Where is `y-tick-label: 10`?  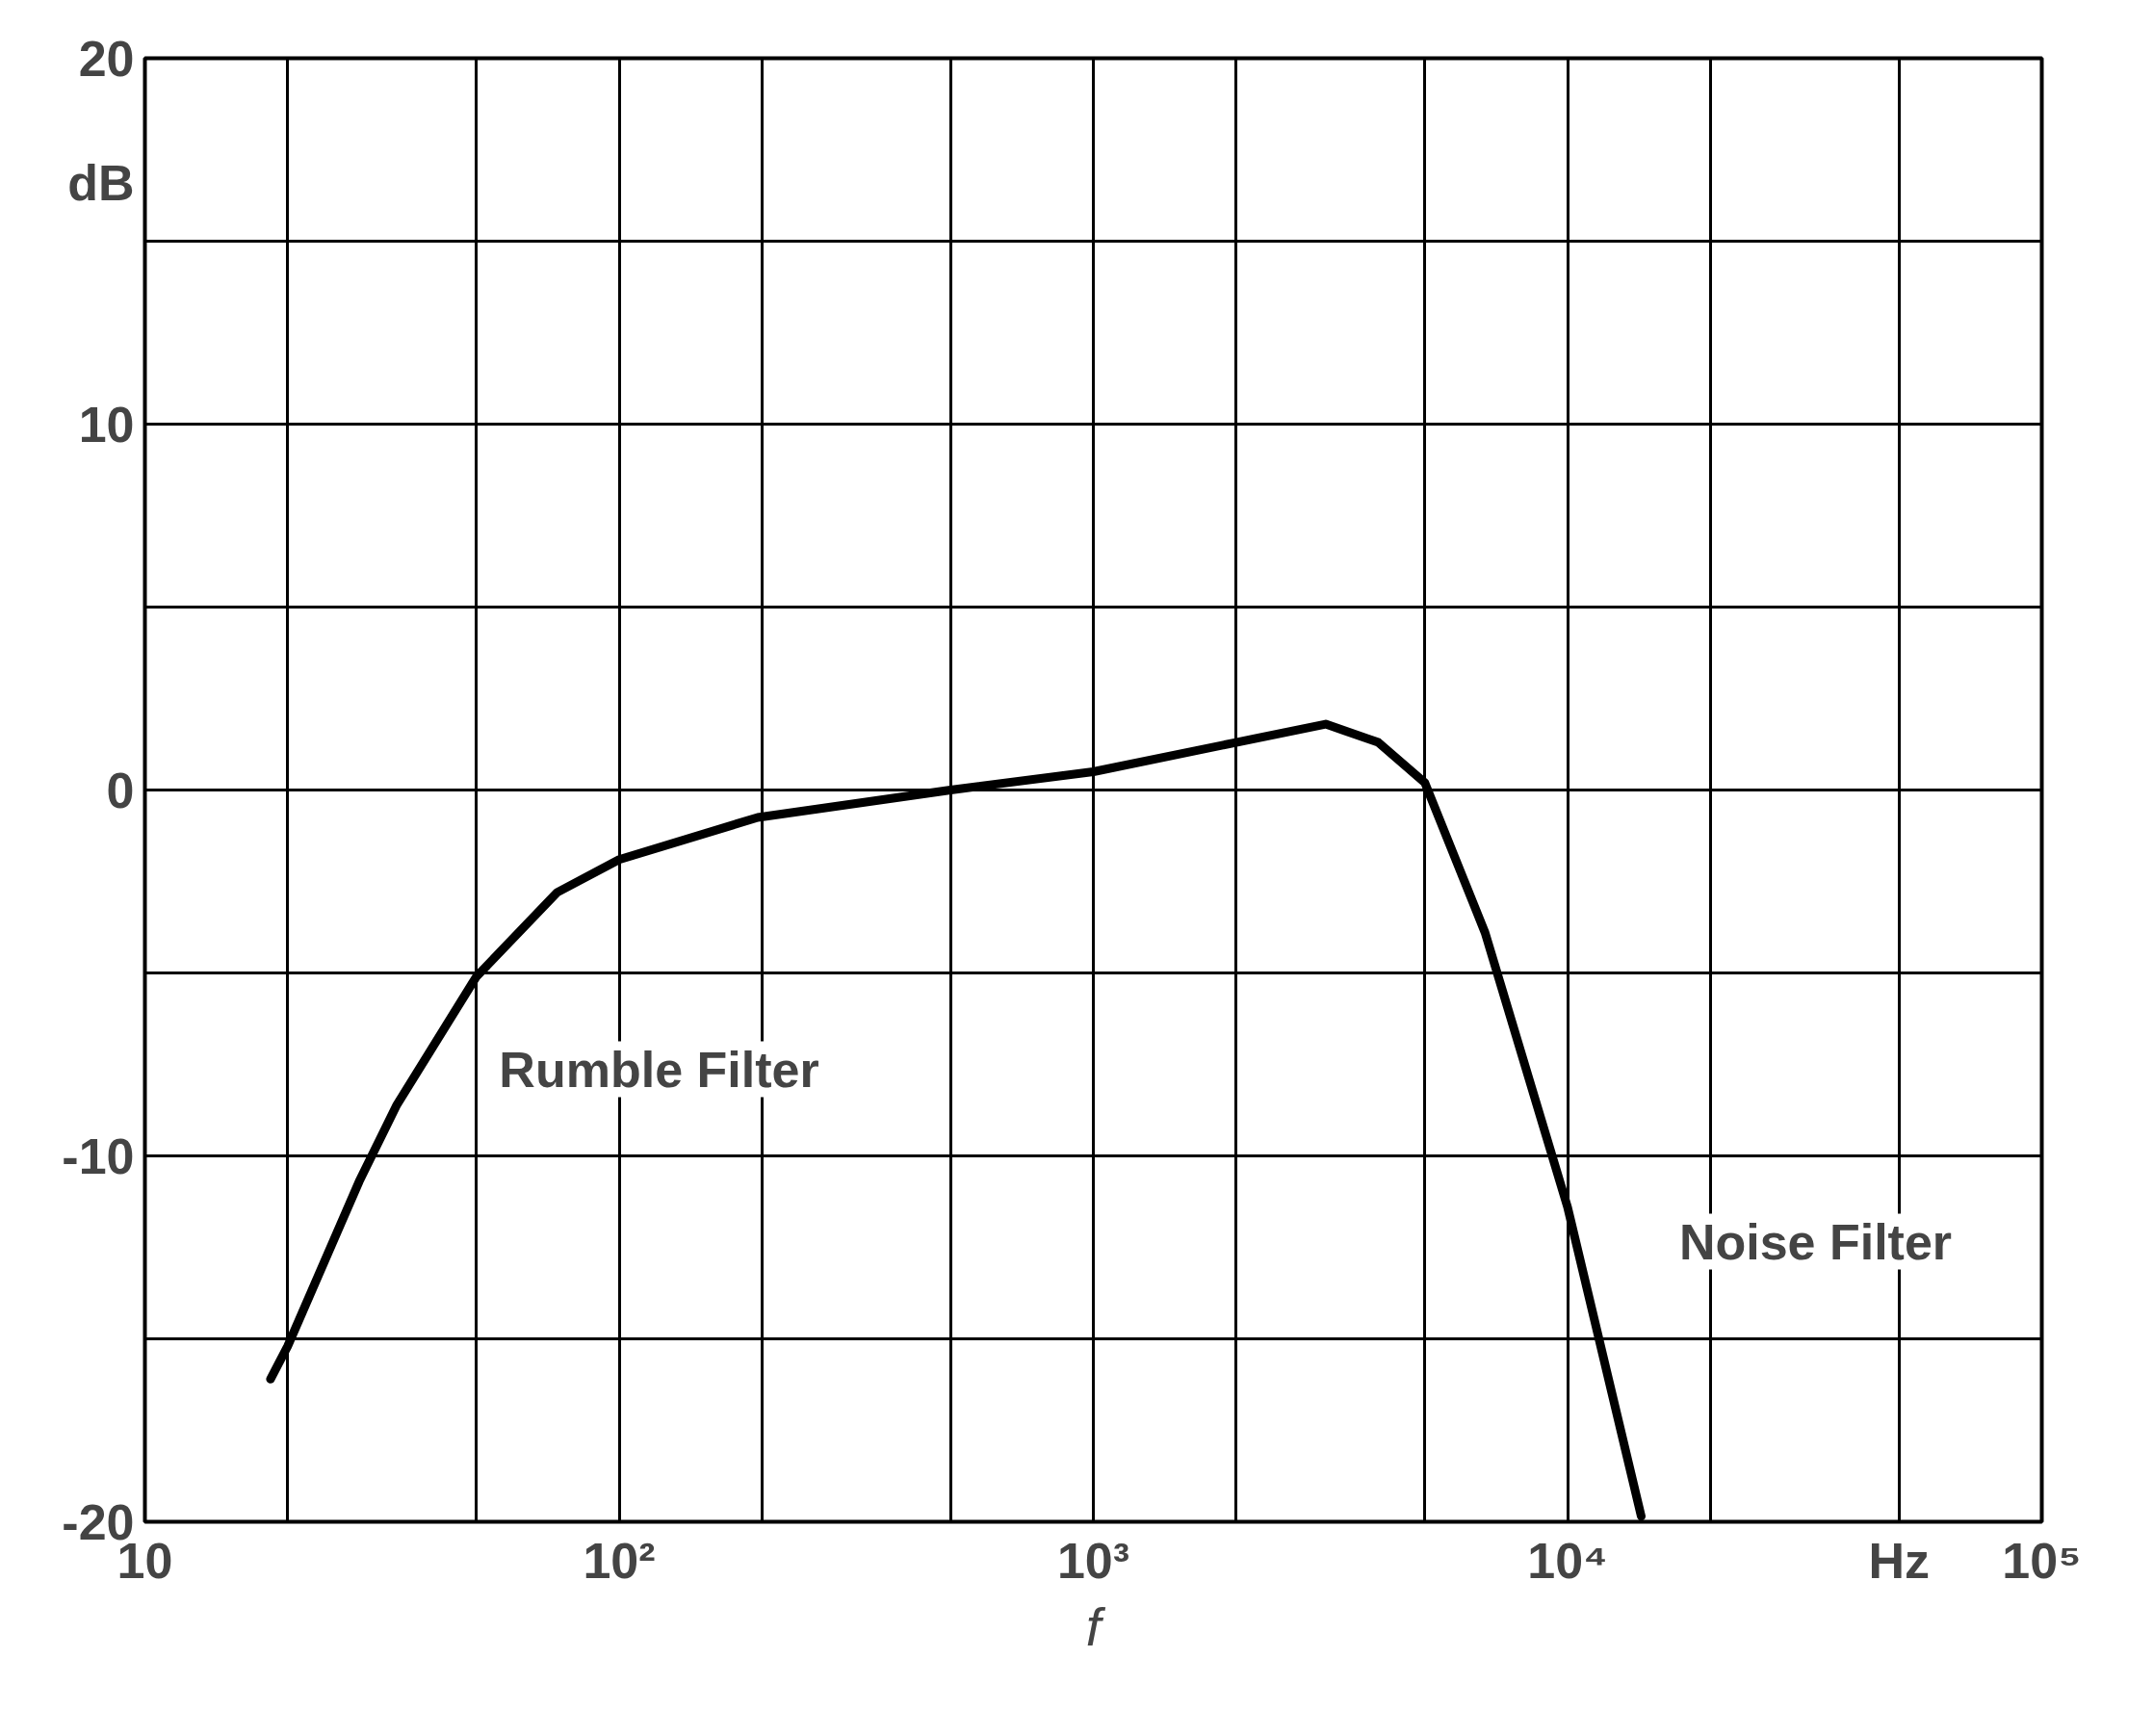
y-tick-label: 10 is located at coordinates (106, 424).